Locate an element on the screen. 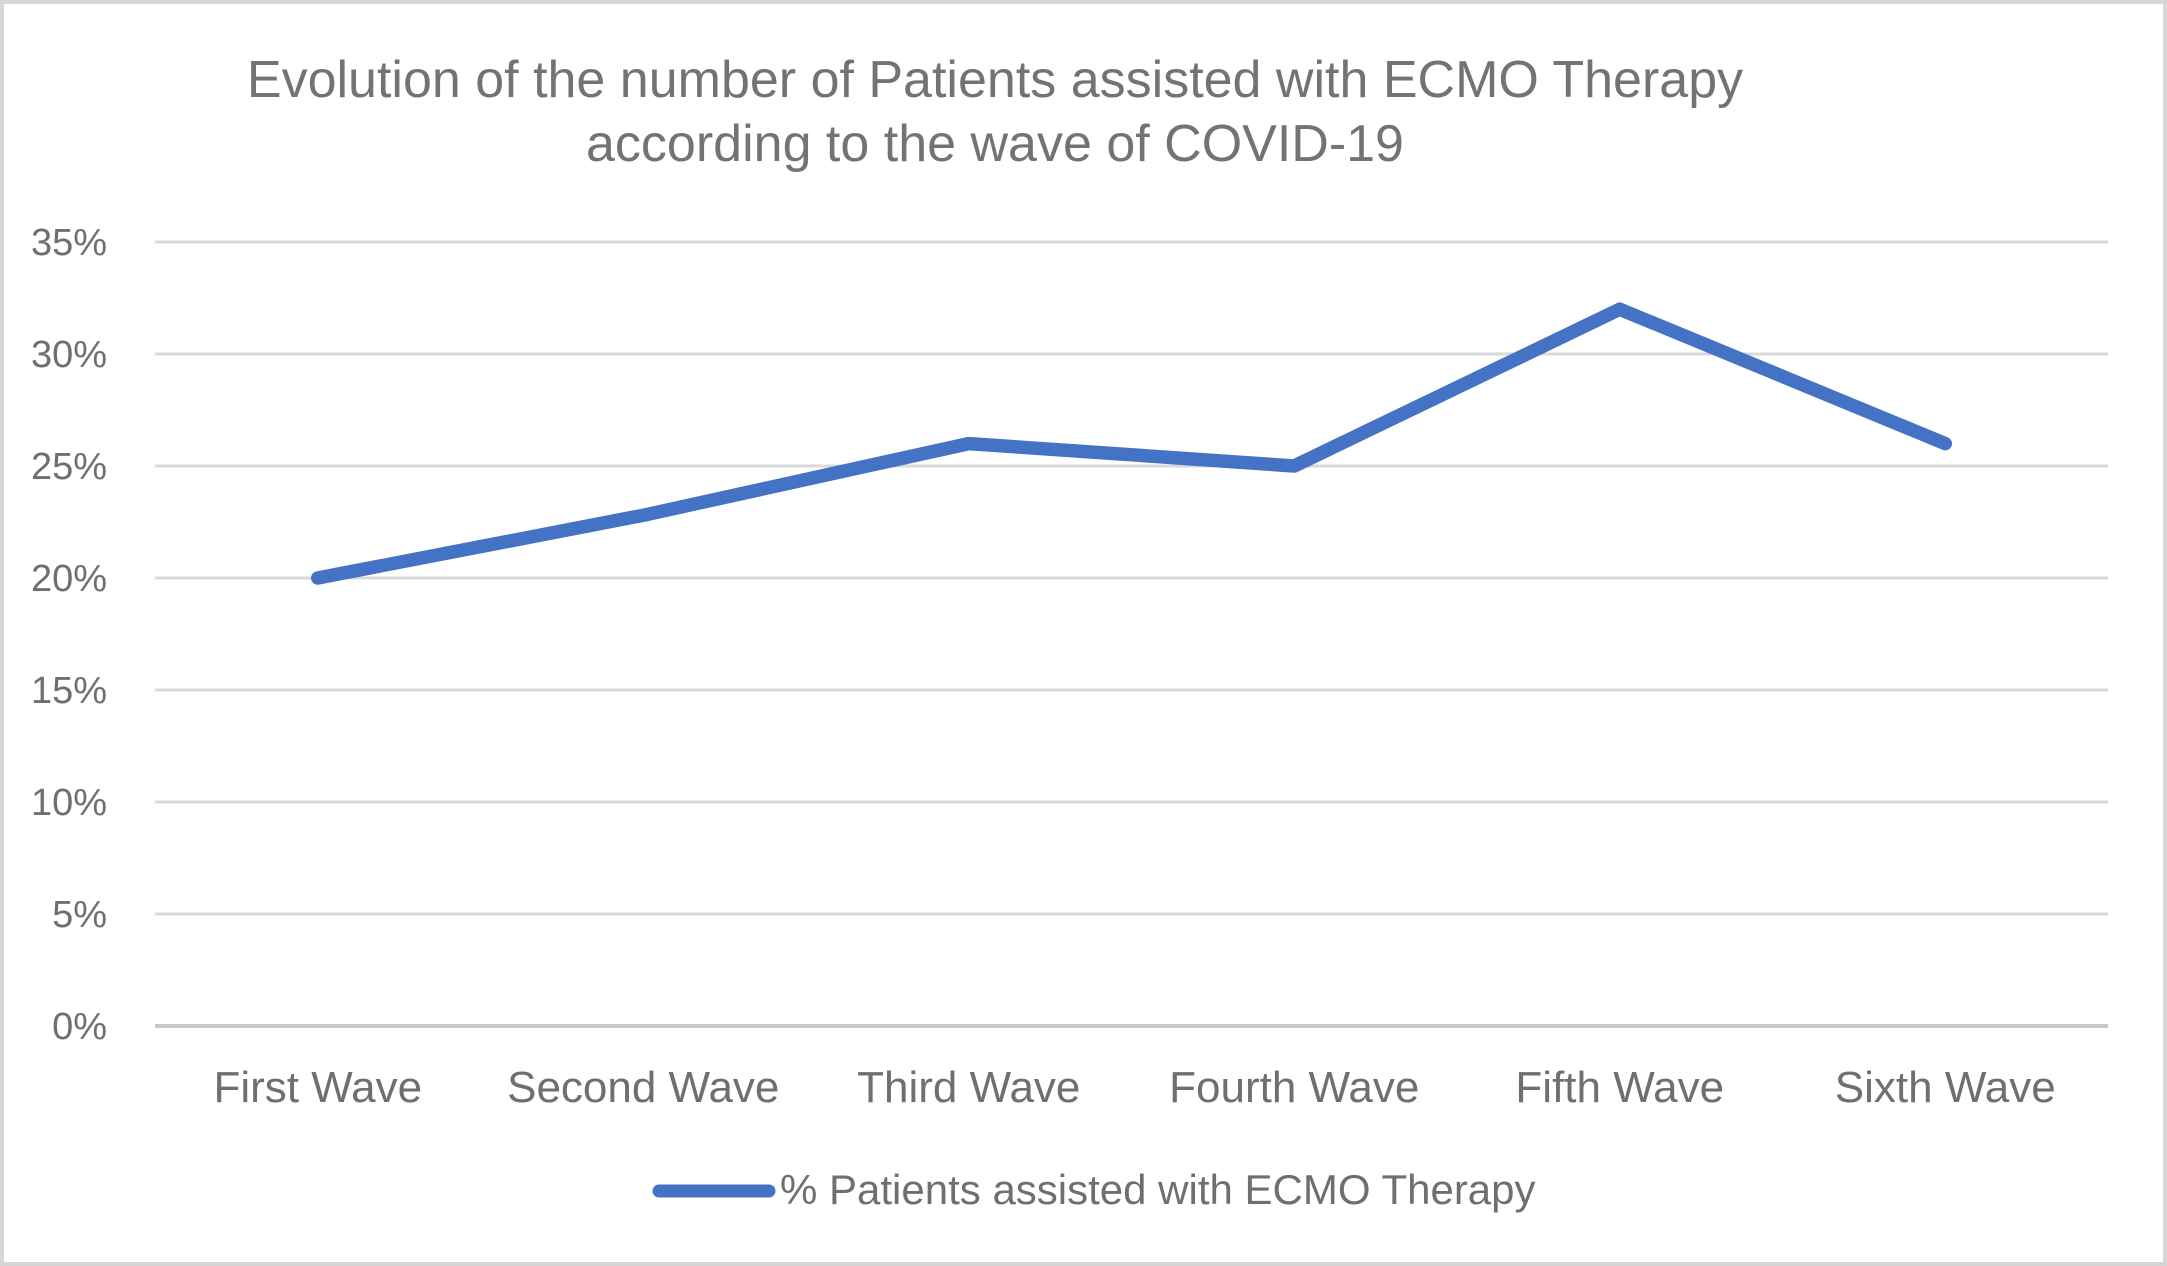  x-category-label: Second Wave is located at coordinates (643, 1087).